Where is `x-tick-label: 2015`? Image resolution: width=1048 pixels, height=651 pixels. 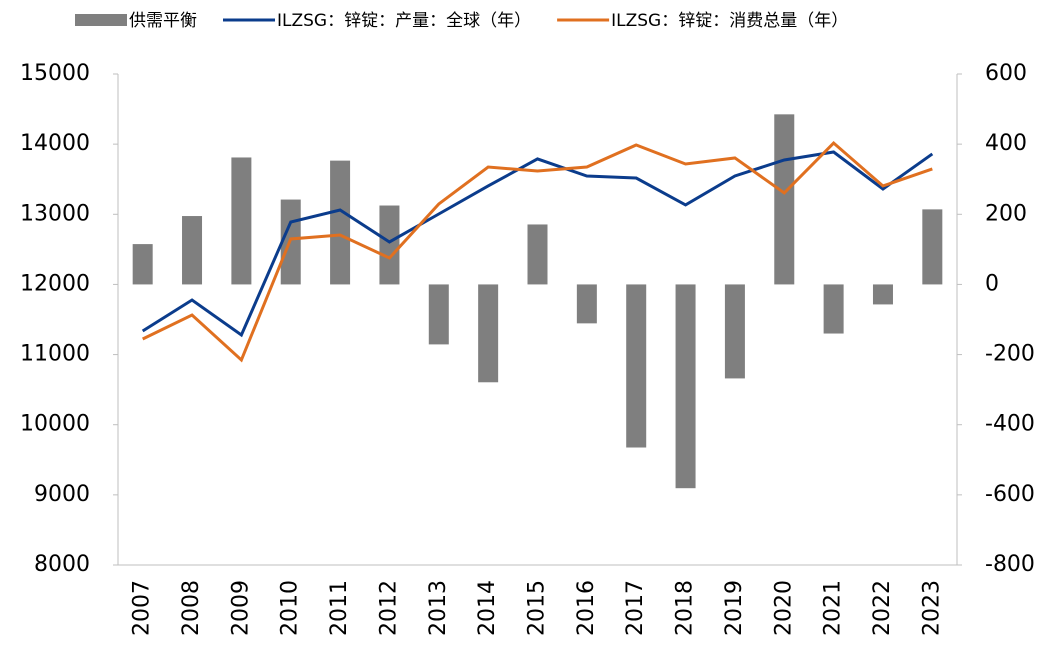 x-tick-label: 2015 is located at coordinates (537, 608).